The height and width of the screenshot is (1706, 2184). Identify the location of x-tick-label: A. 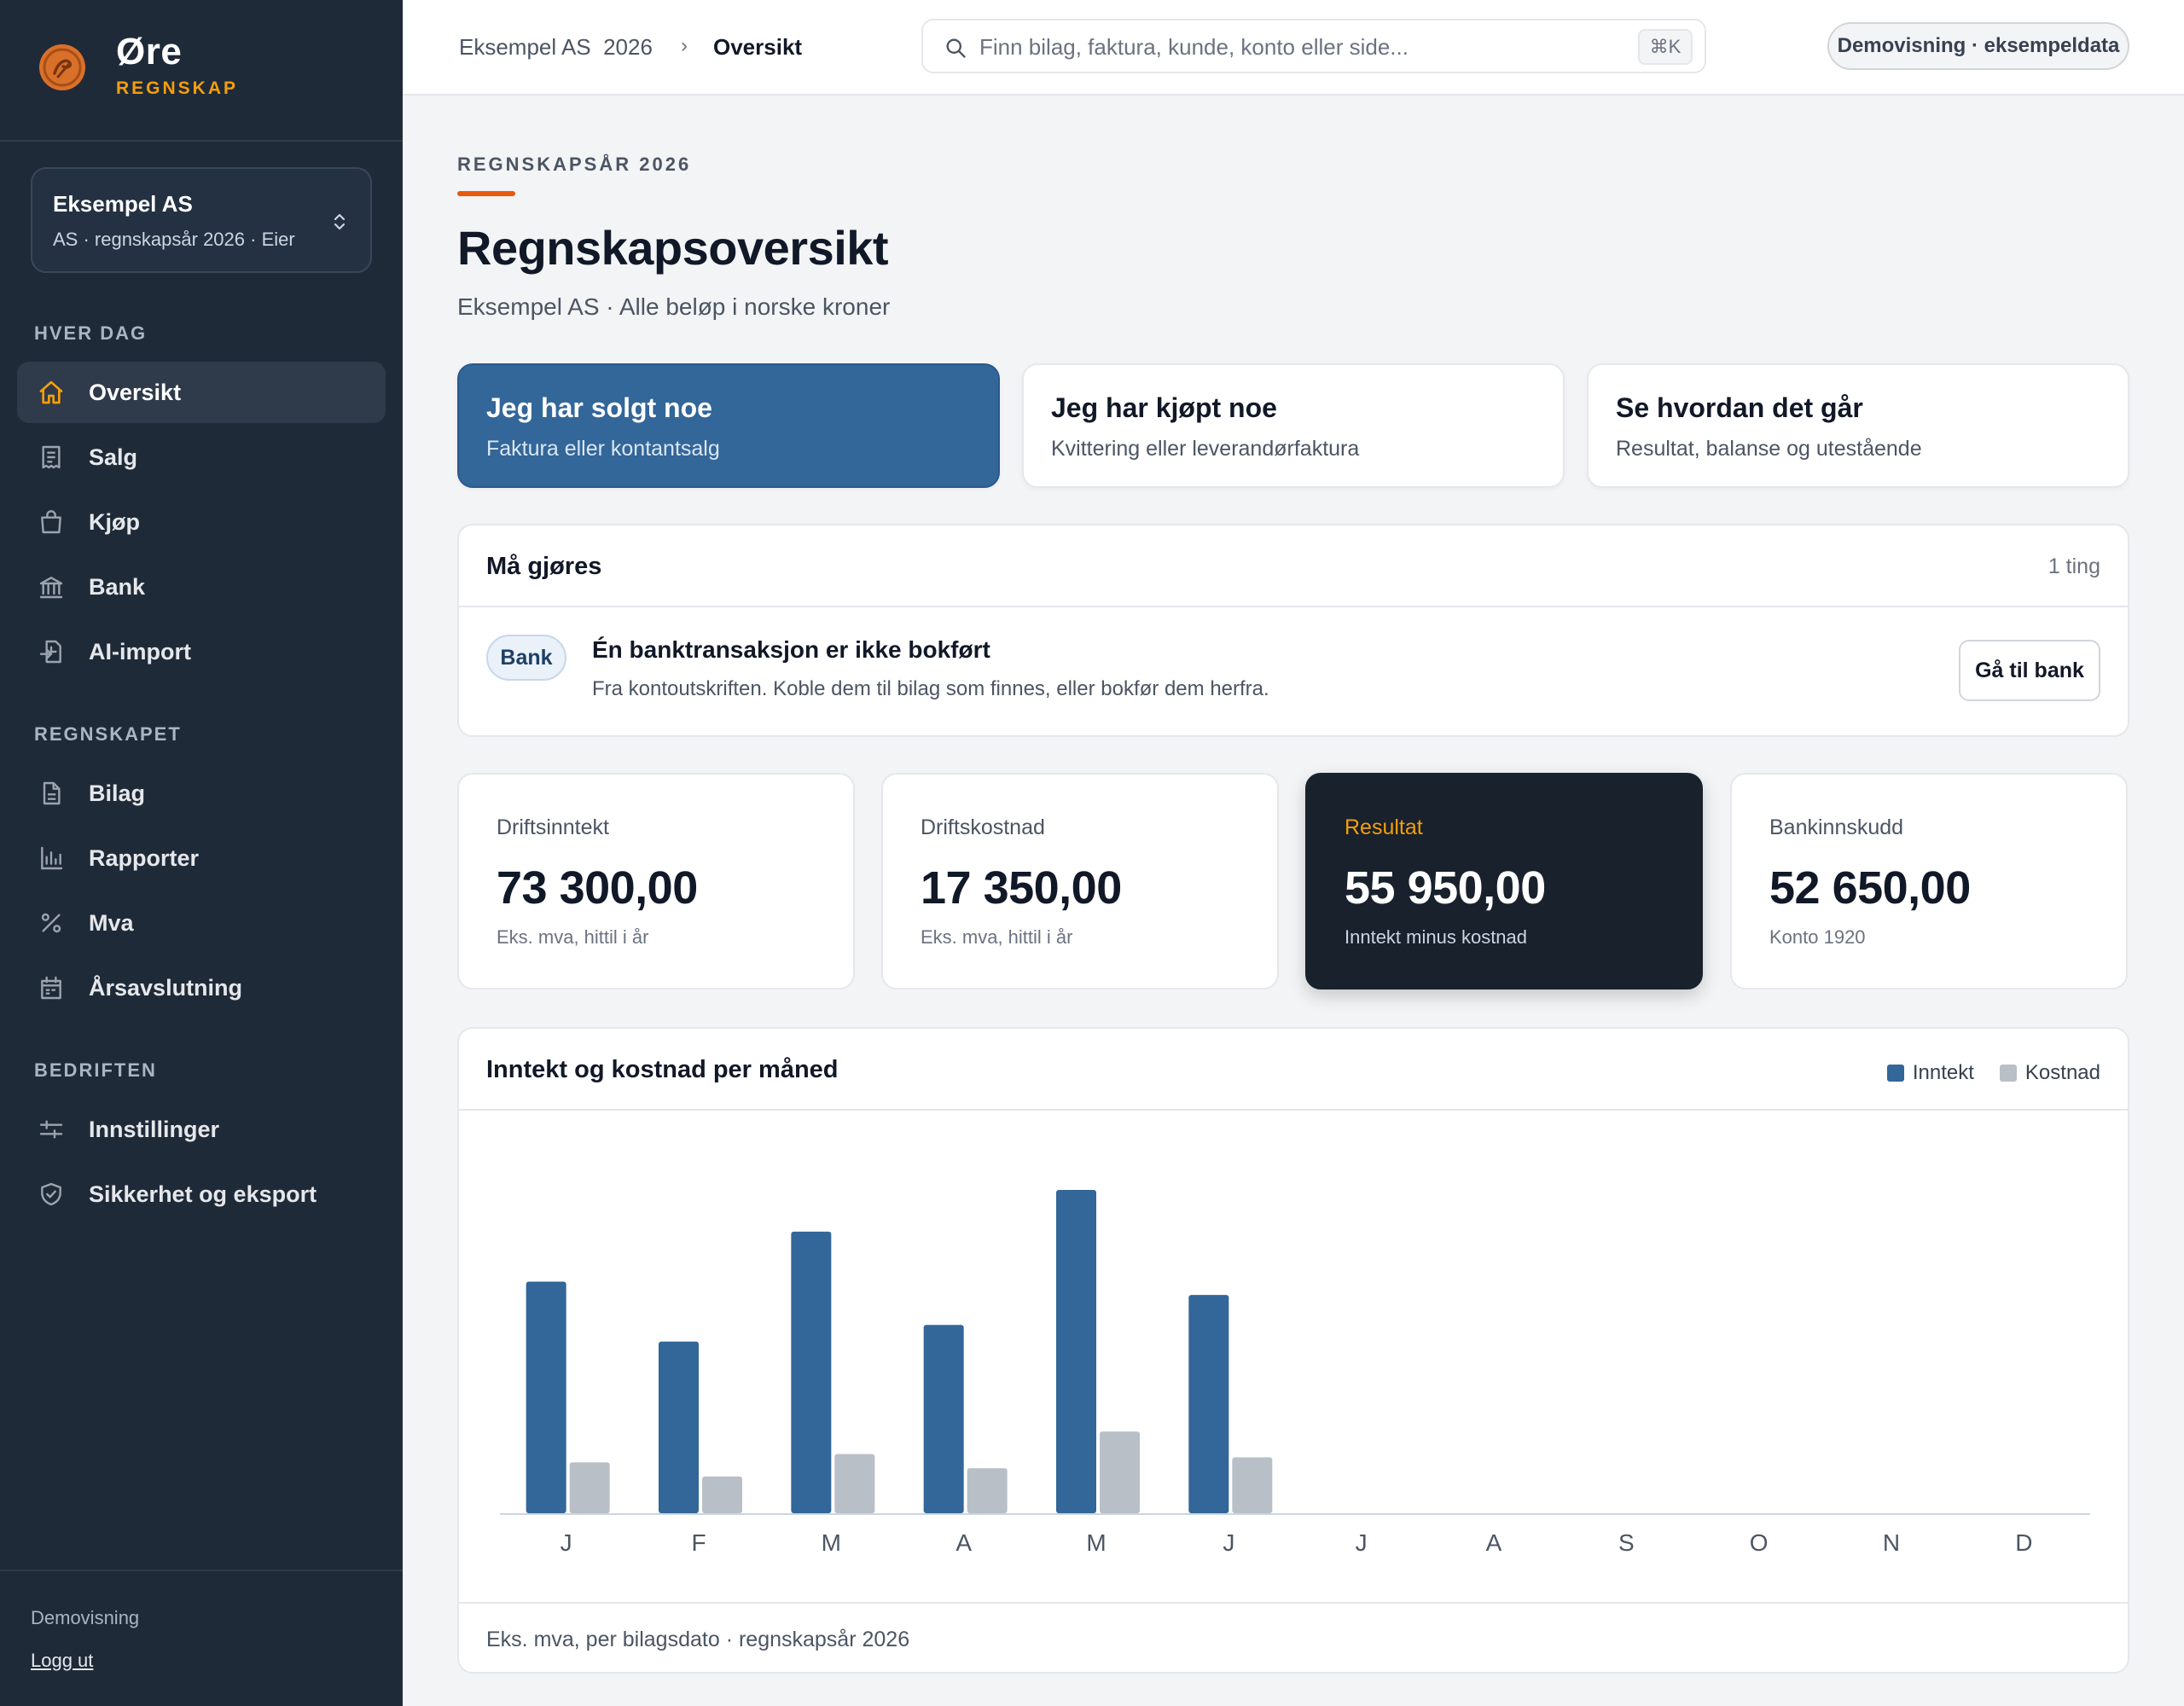
(1494, 1543).